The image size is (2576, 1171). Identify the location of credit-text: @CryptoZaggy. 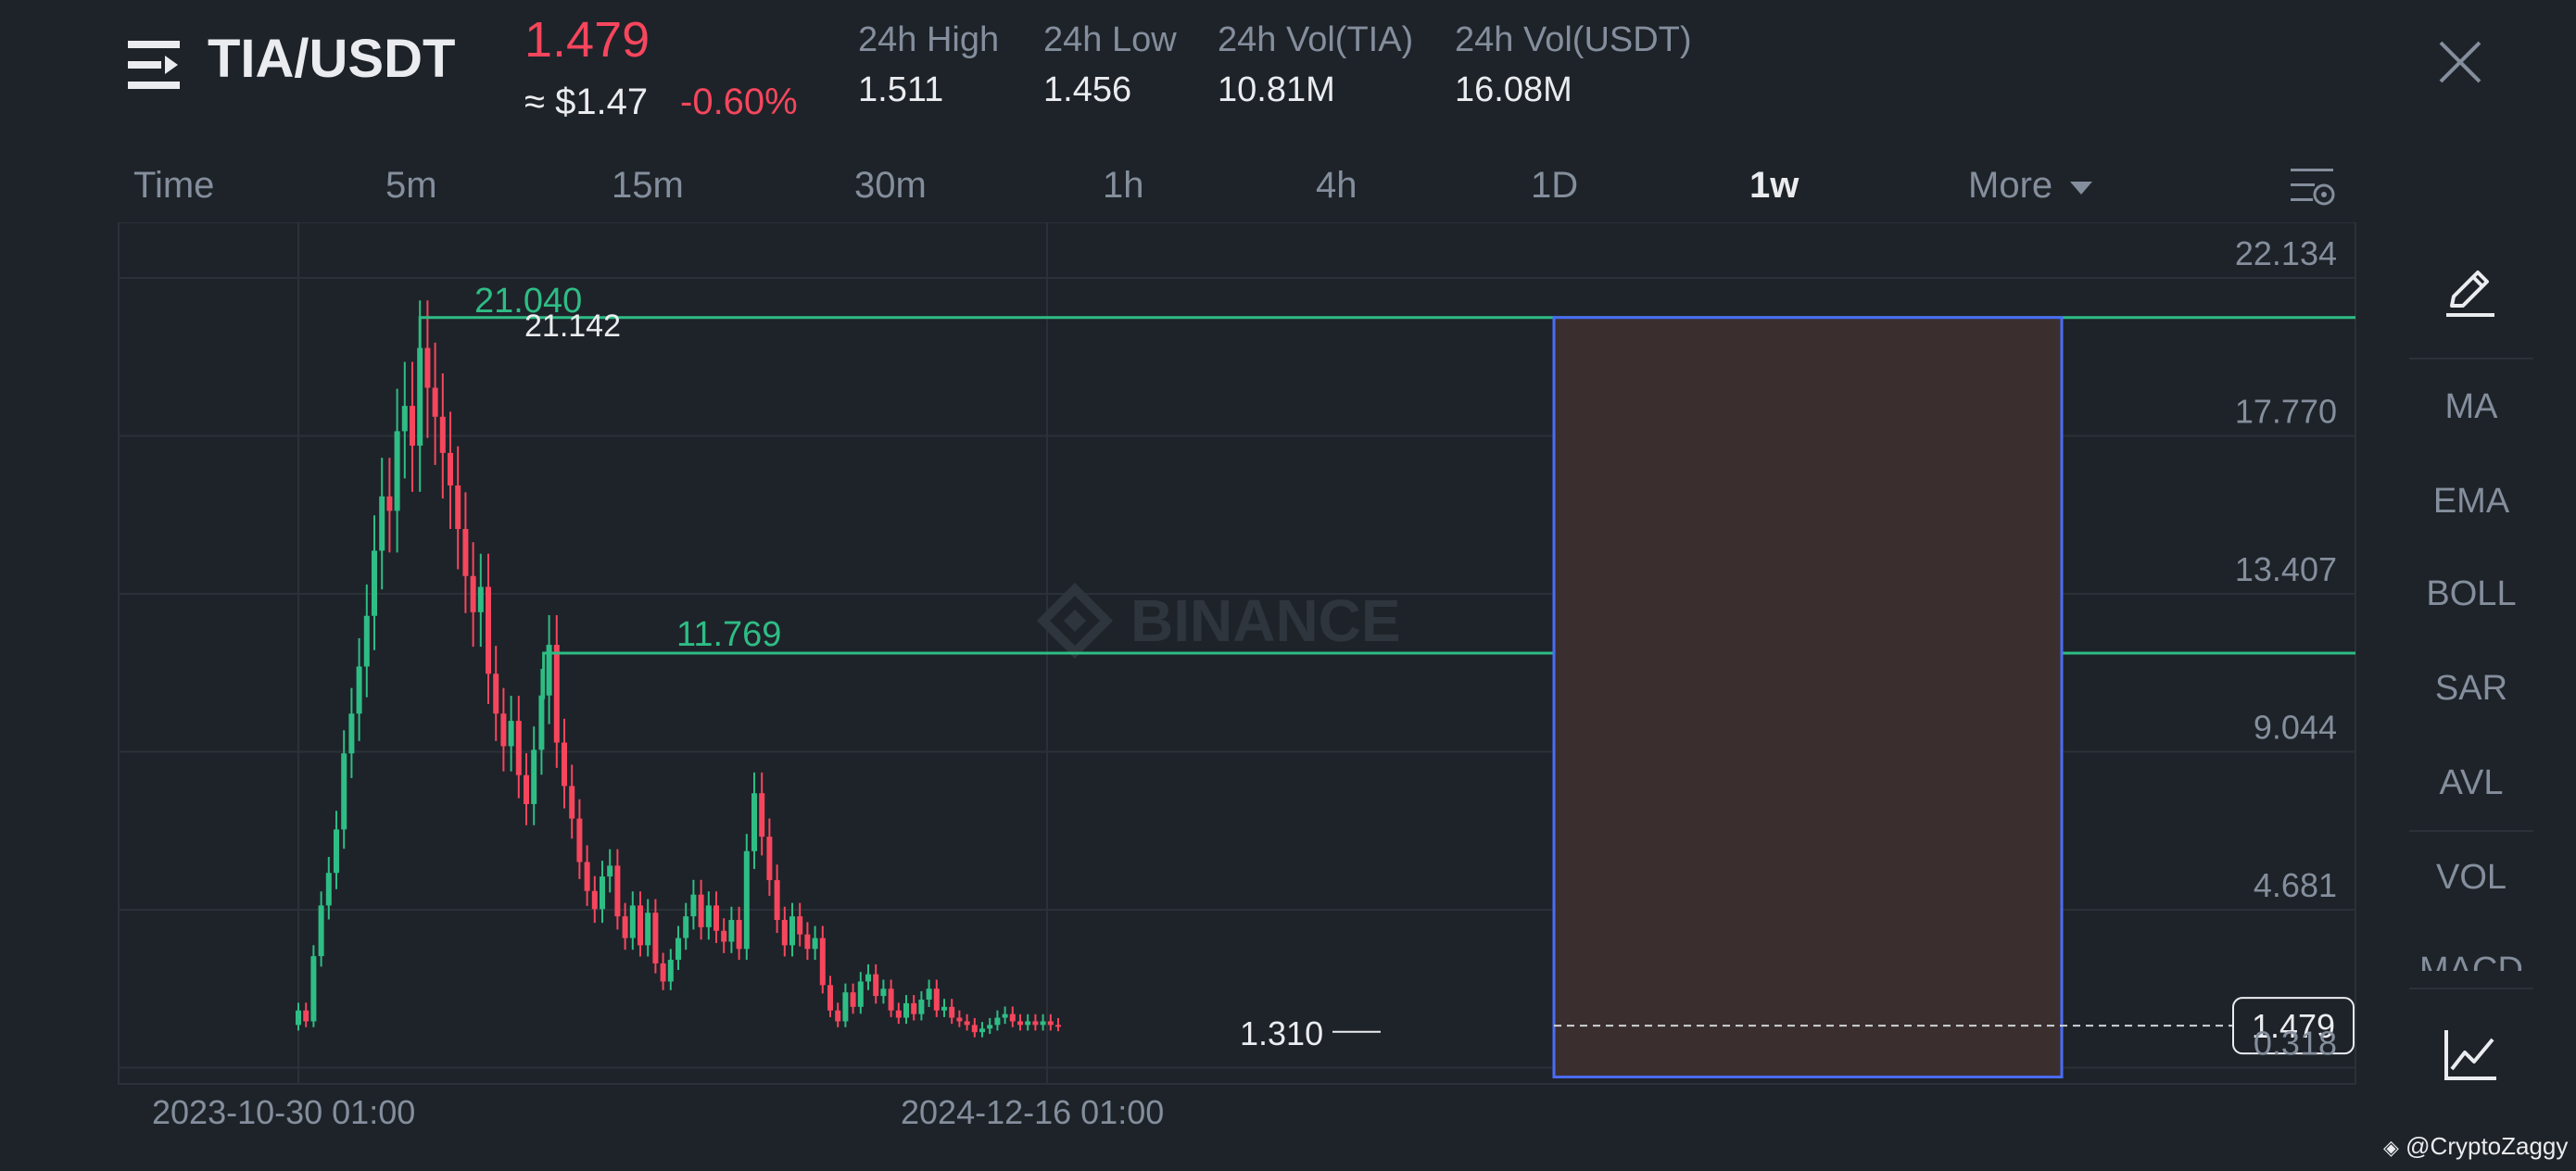
(2487, 1146).